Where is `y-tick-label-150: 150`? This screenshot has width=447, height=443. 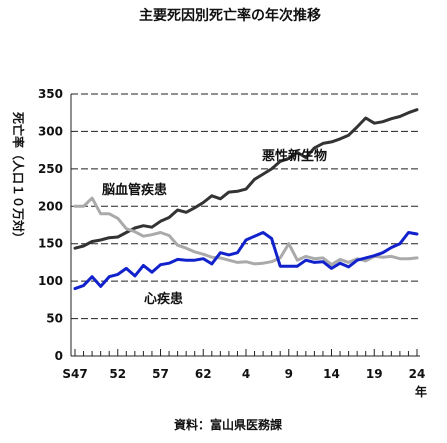
y-tick-label-150: 150 is located at coordinates (50, 244).